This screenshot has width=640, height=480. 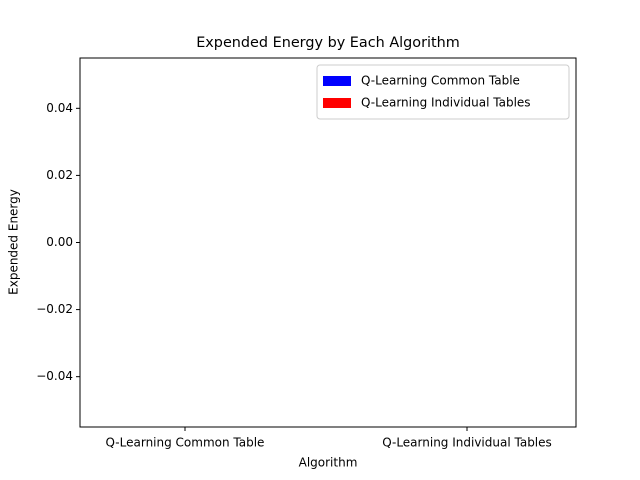 I want to click on legend-label: Q-Learning Common Table, so click(x=440, y=81).